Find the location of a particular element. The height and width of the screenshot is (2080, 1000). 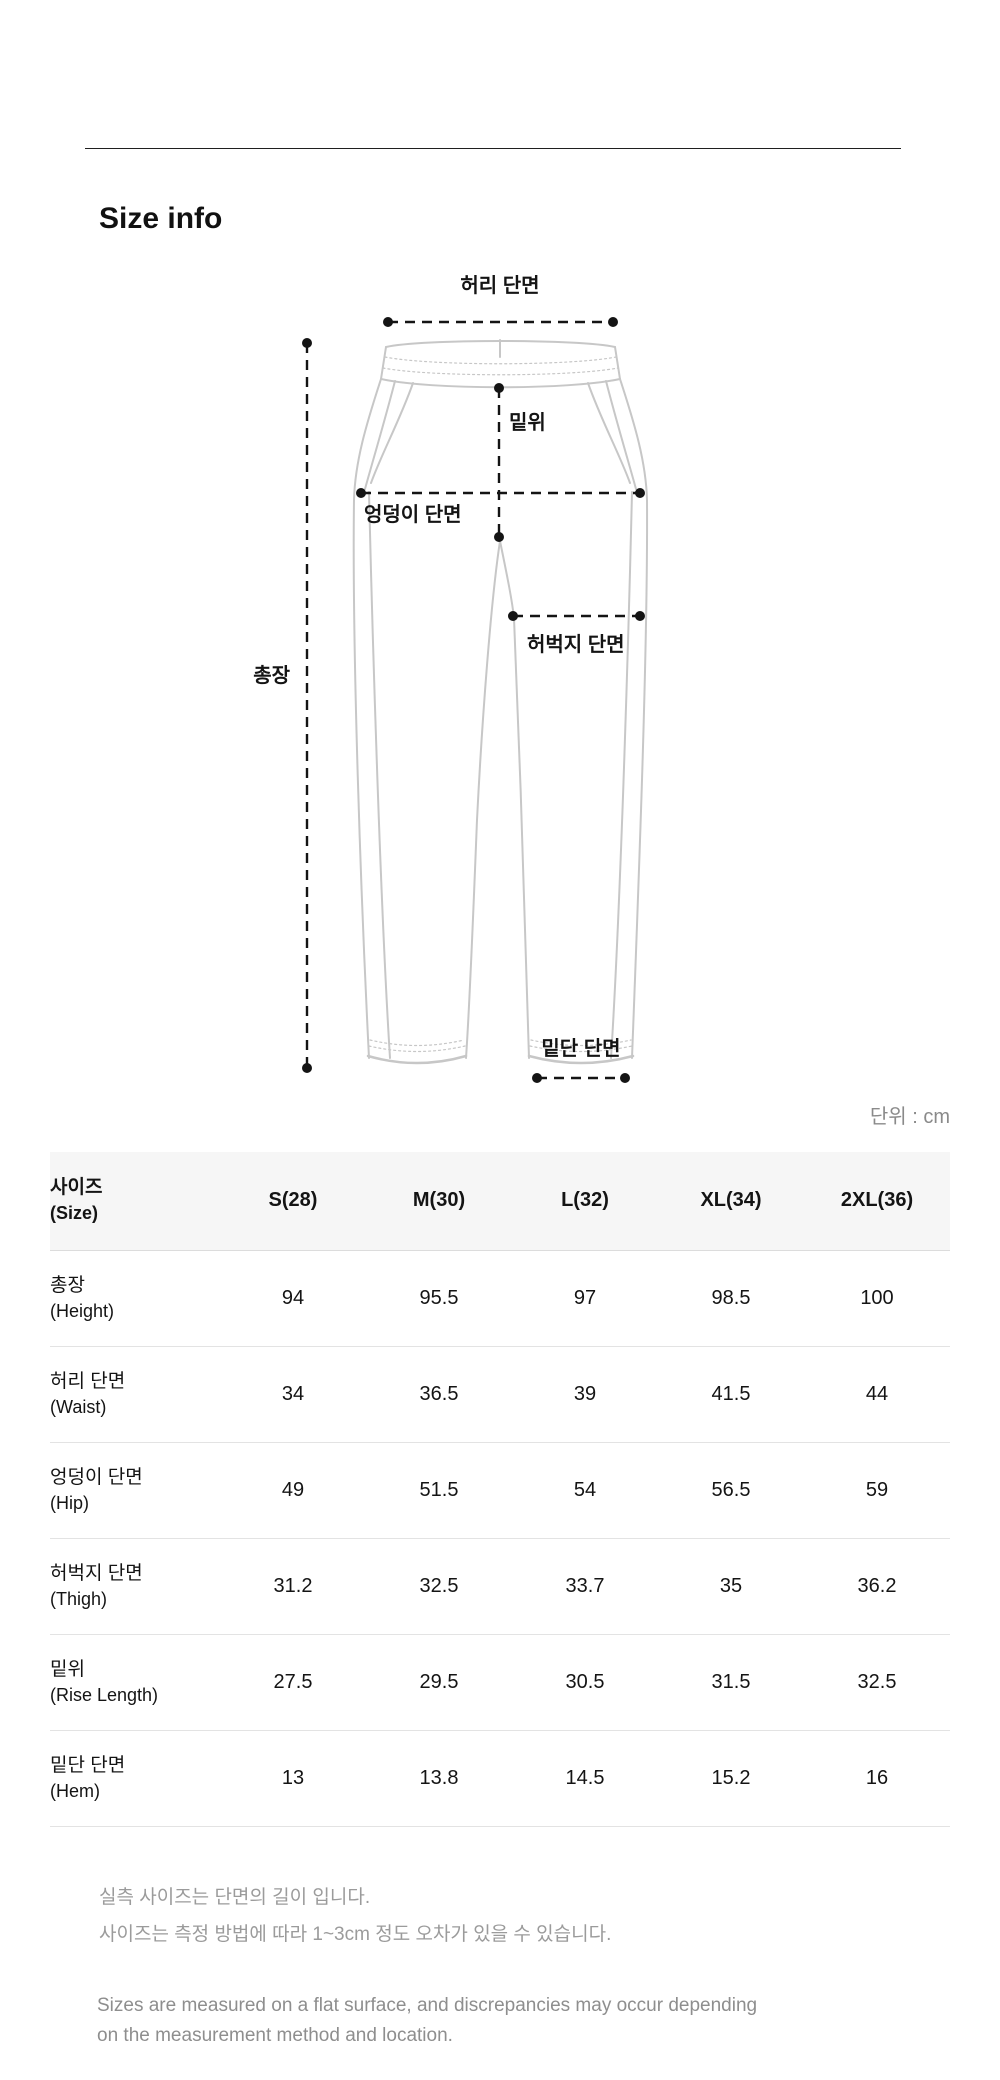

size-value-cell: 51.5 is located at coordinates (439, 1490).